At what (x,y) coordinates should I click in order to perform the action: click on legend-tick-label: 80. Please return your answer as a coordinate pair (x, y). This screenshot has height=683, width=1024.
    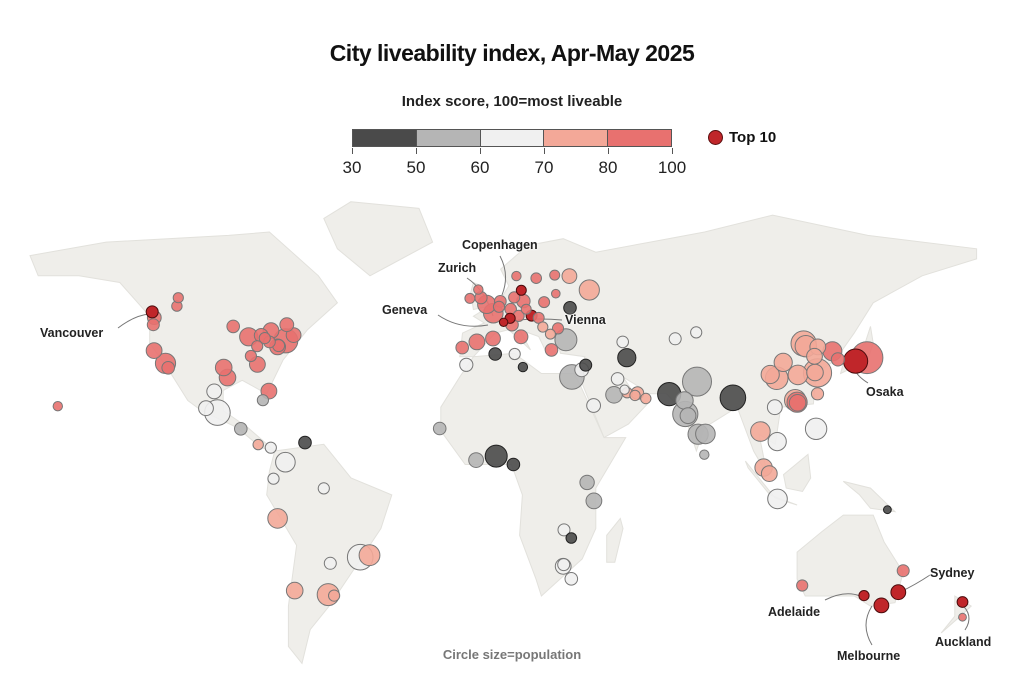
    Looking at the image, I should click on (608, 167).